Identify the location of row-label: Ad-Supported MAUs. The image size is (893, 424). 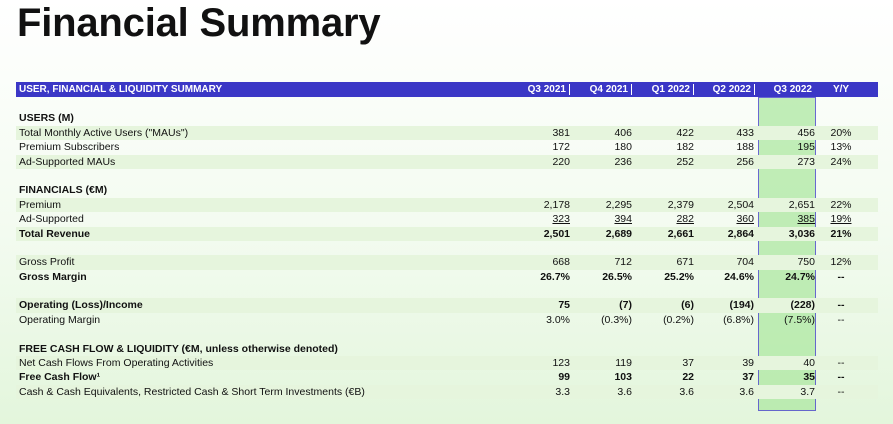
(67, 161).